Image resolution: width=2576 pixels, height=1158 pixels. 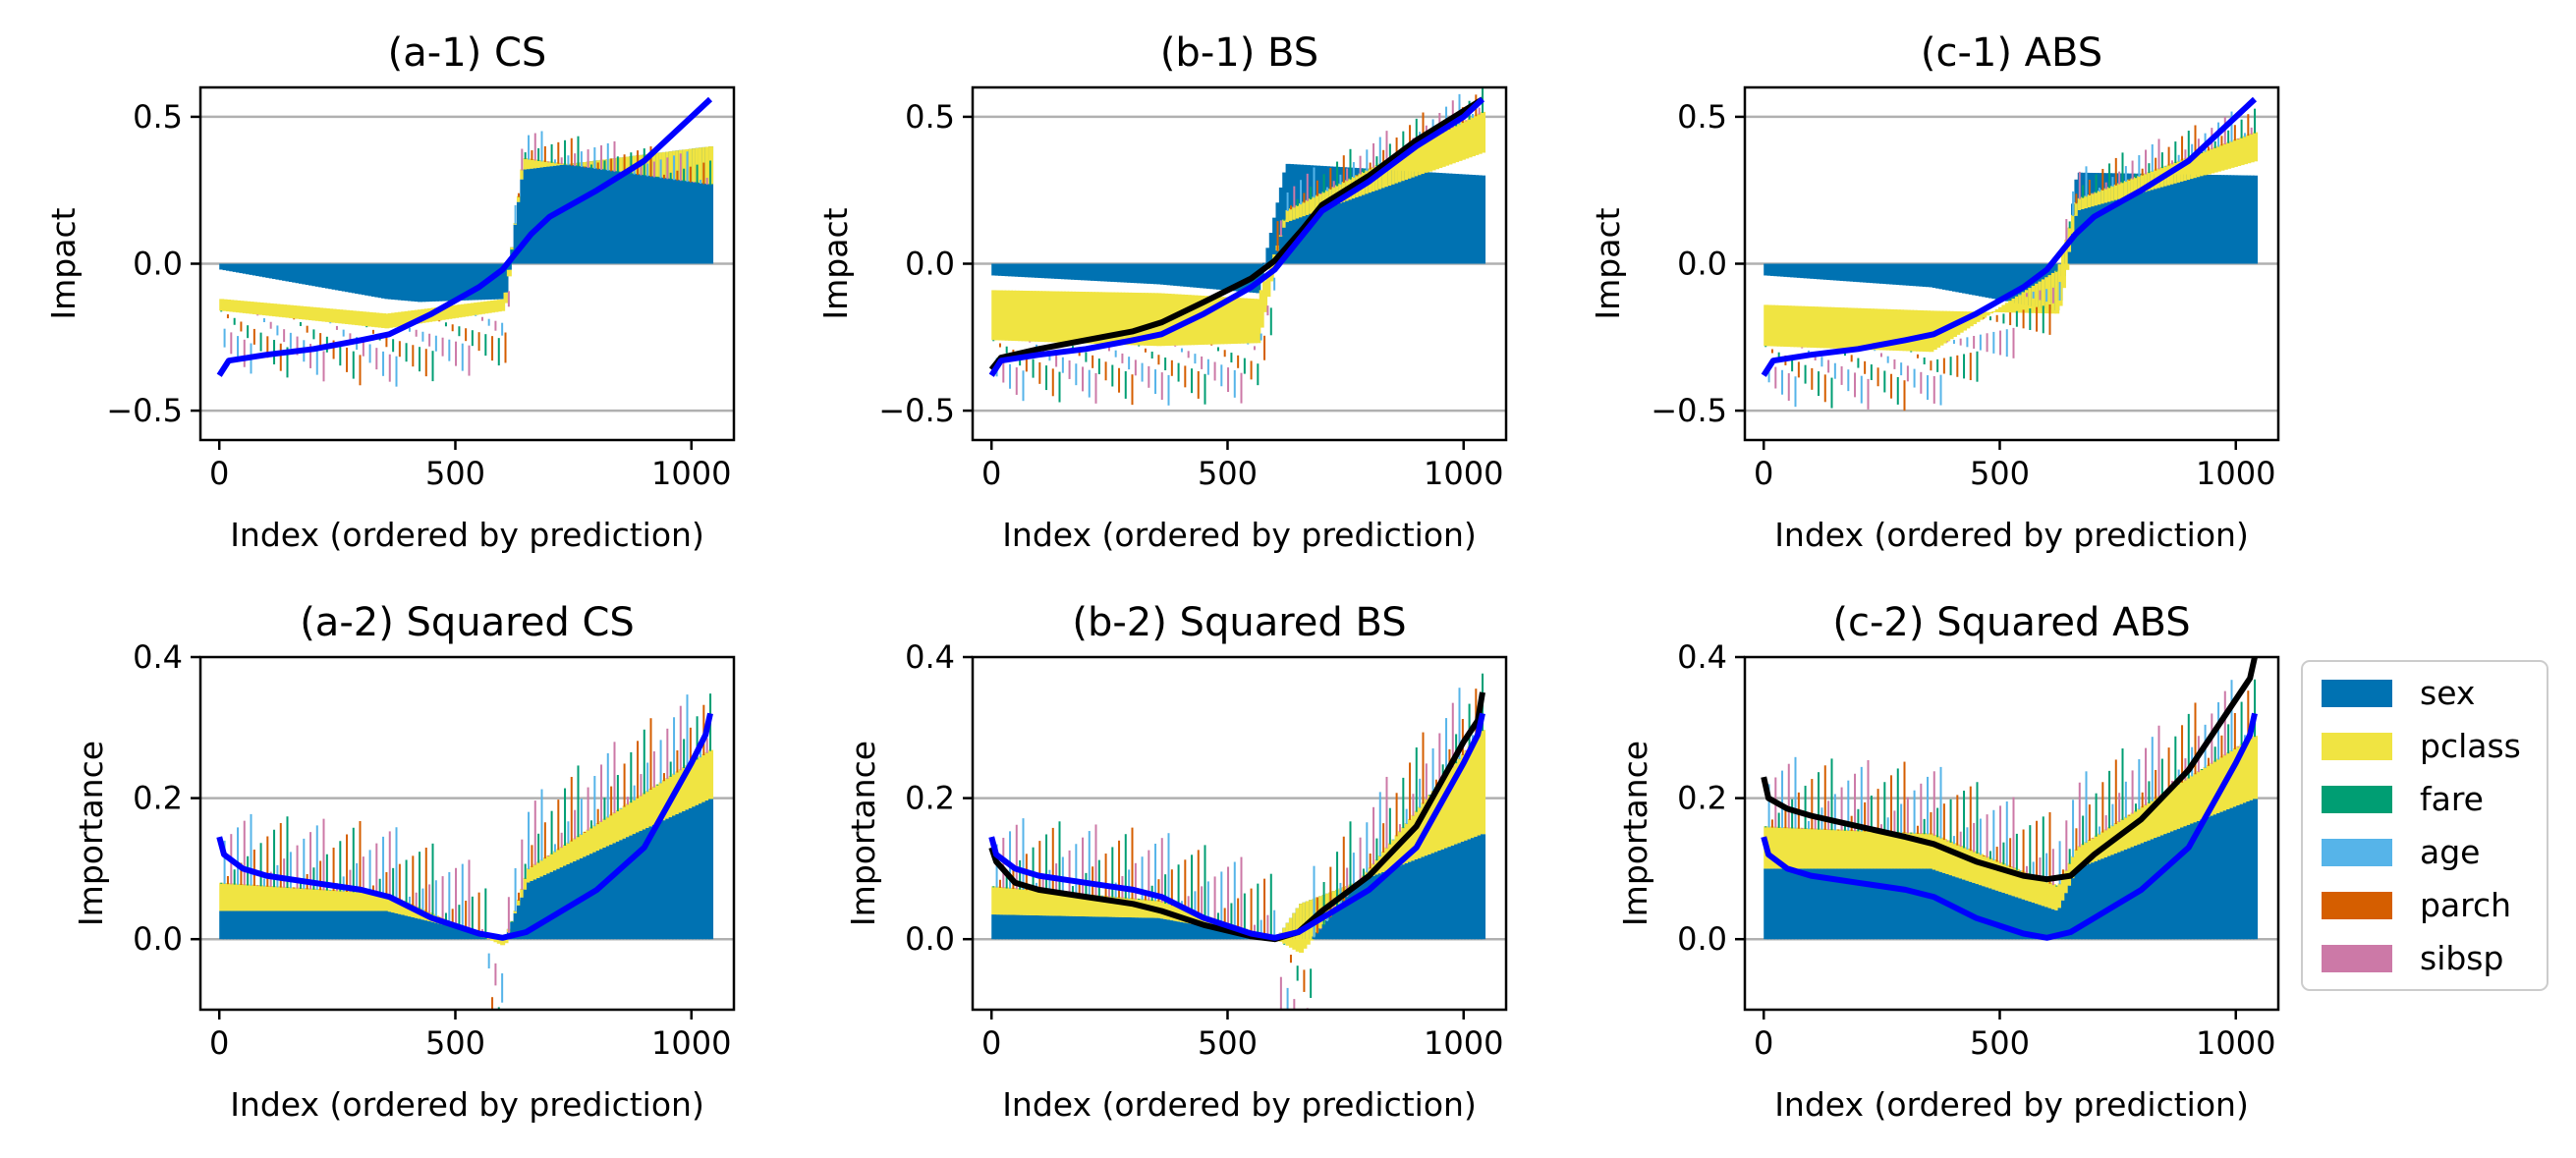 I want to click on subplot-title: (c-2) Squared ABS, so click(x=2011, y=623).